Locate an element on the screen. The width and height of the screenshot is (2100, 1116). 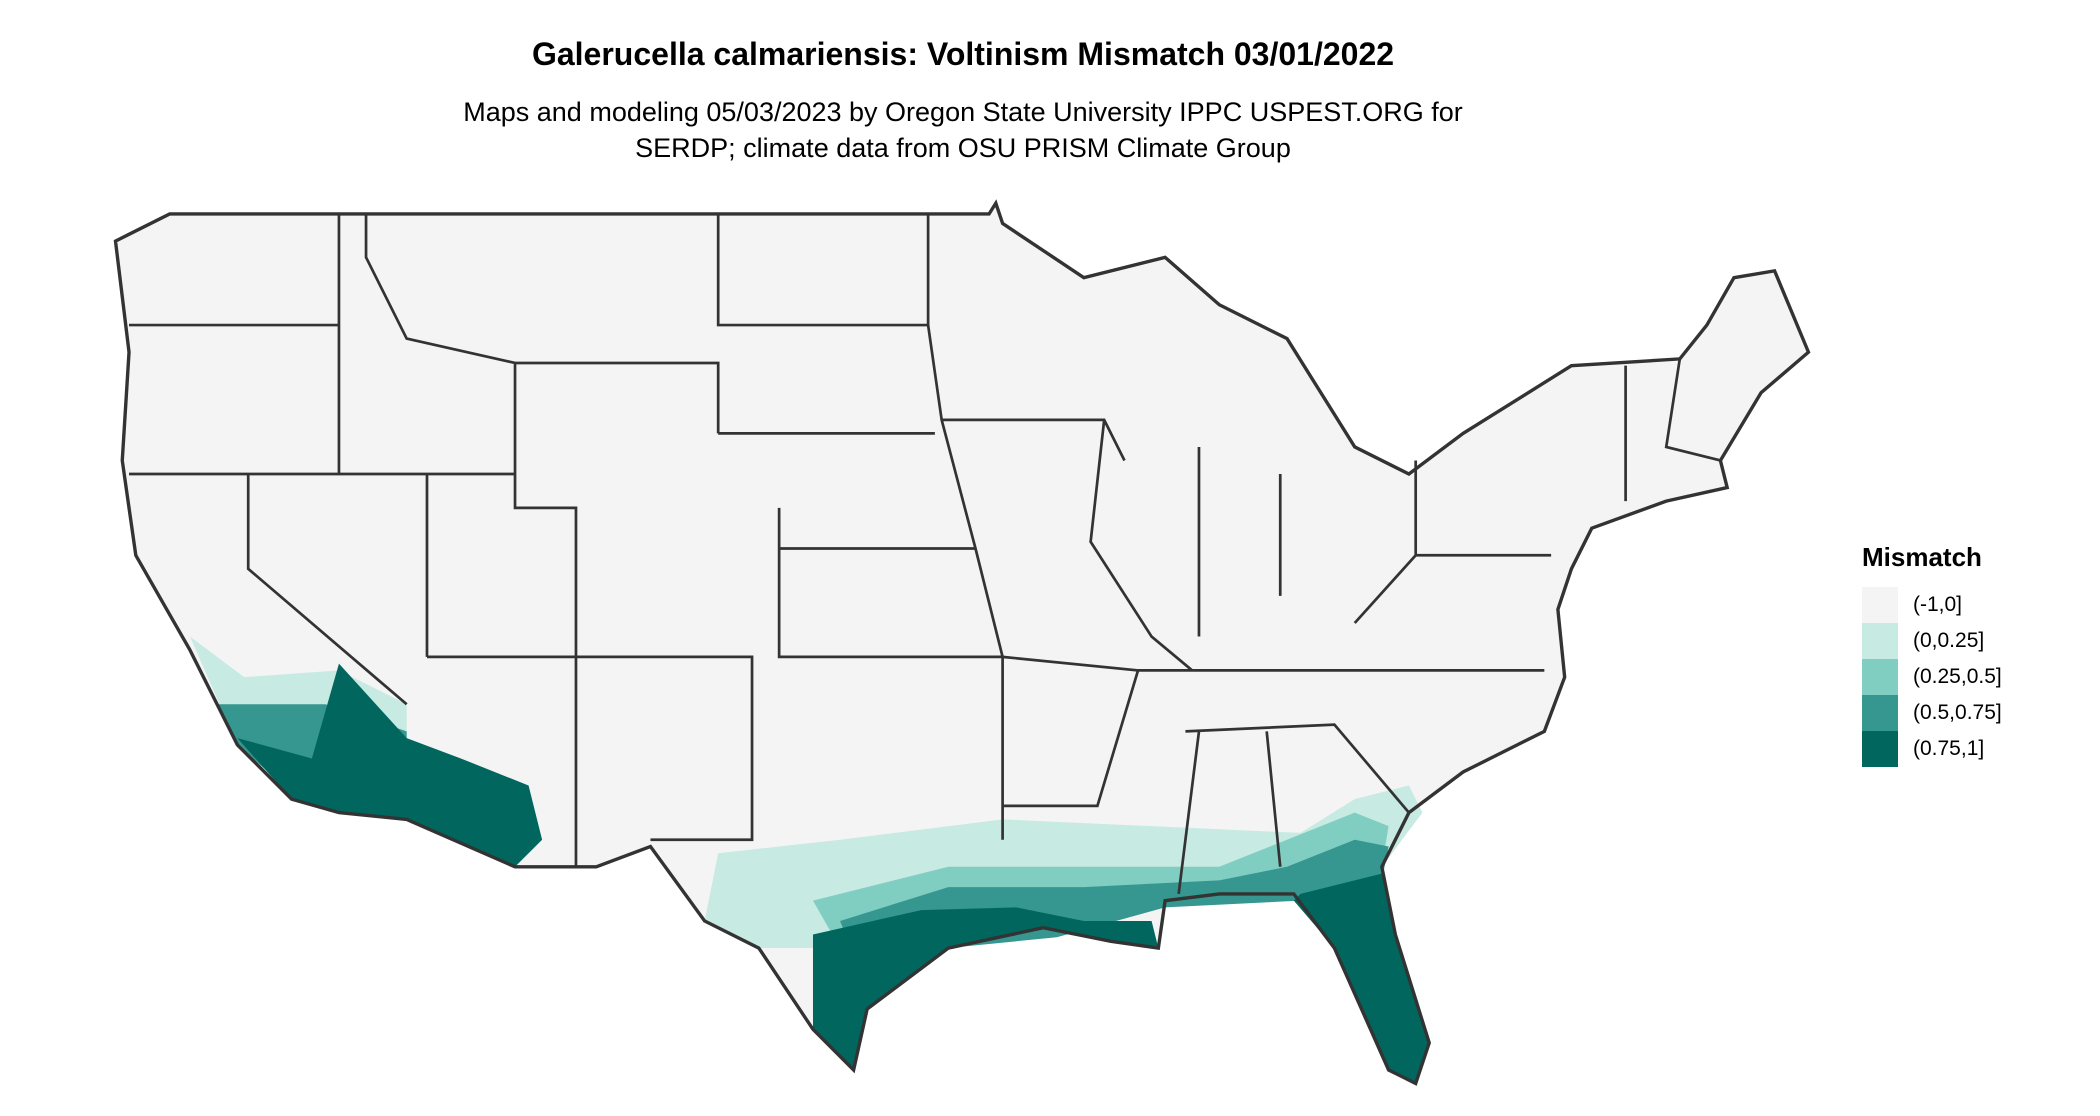
legend-label: (-1,0] is located at coordinates (1938, 604).